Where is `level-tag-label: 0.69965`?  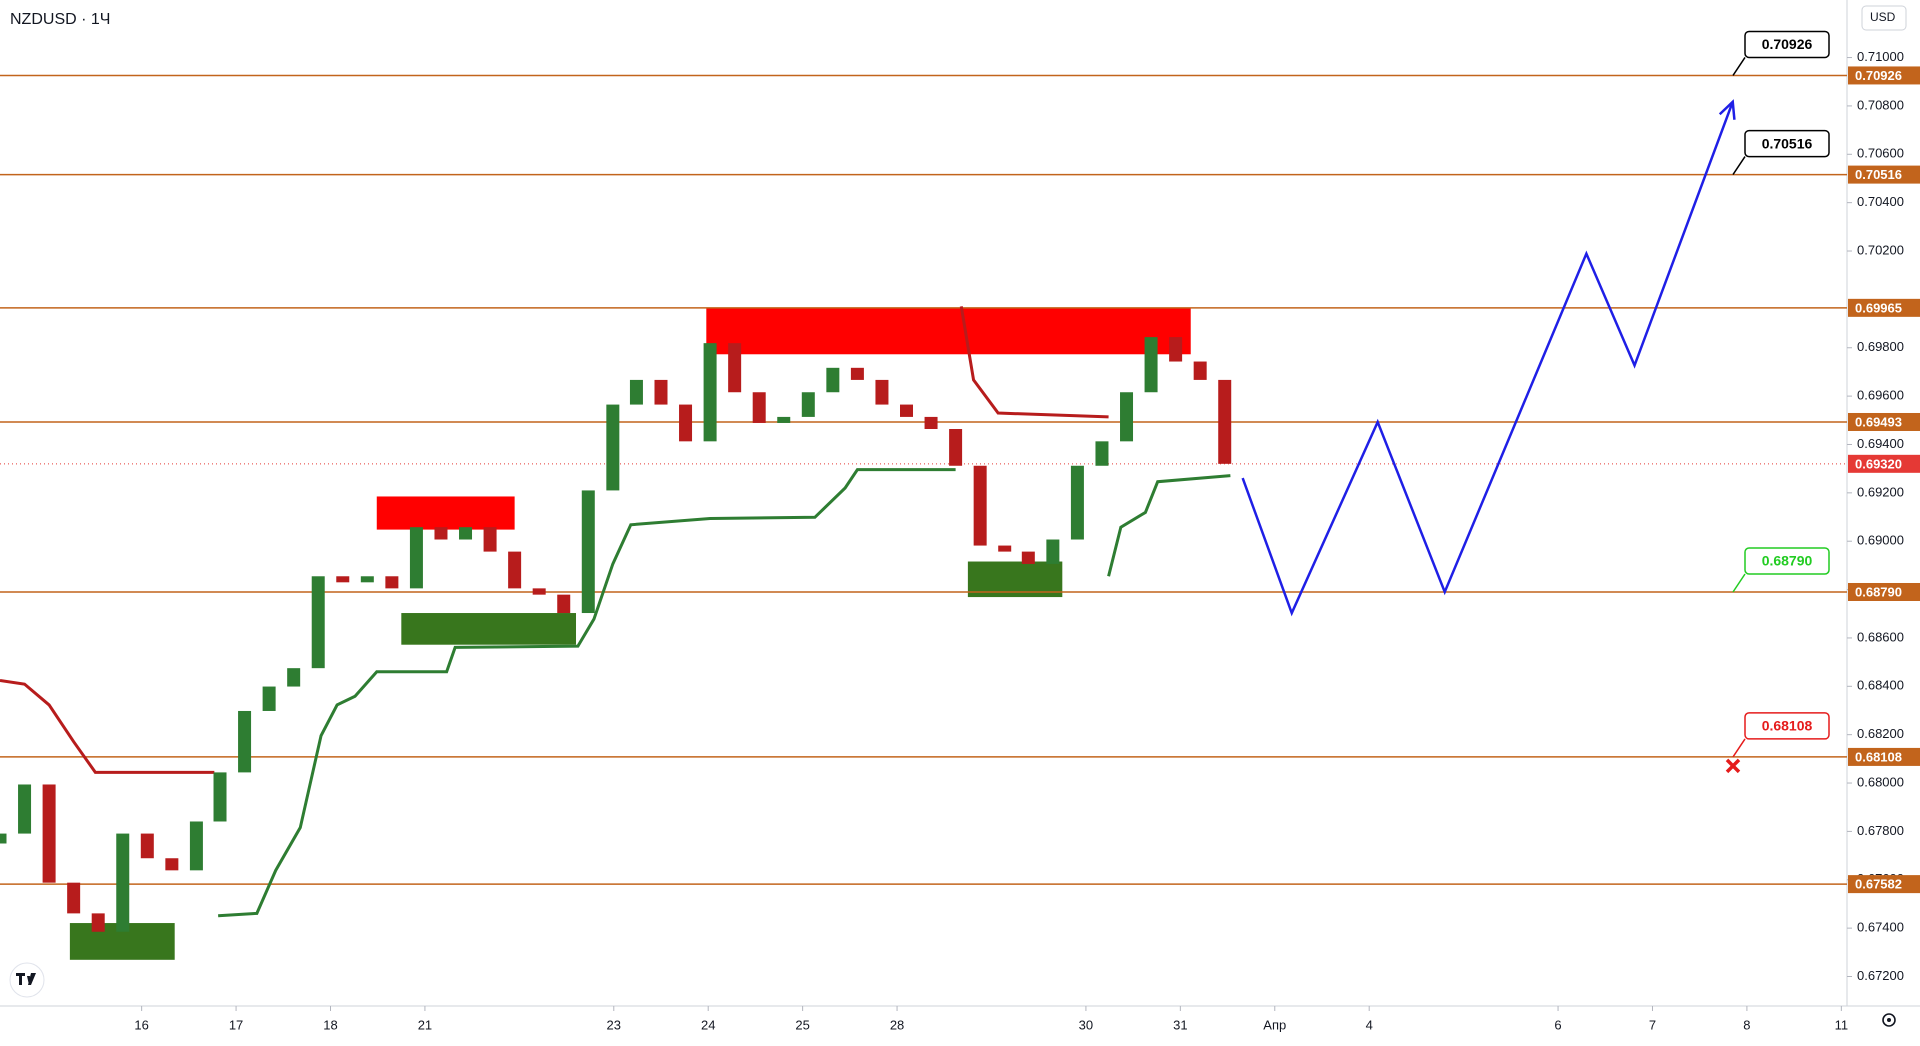 level-tag-label: 0.69965 is located at coordinates (1878, 307).